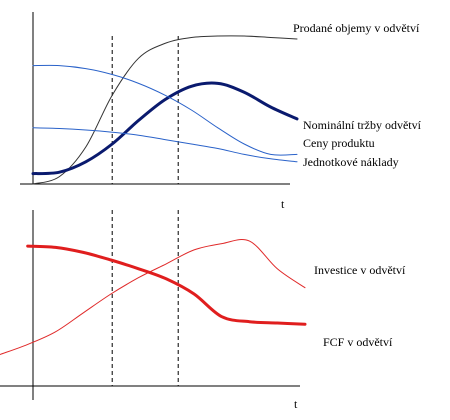  I want to click on top-x-axis-label: t, so click(283, 204).